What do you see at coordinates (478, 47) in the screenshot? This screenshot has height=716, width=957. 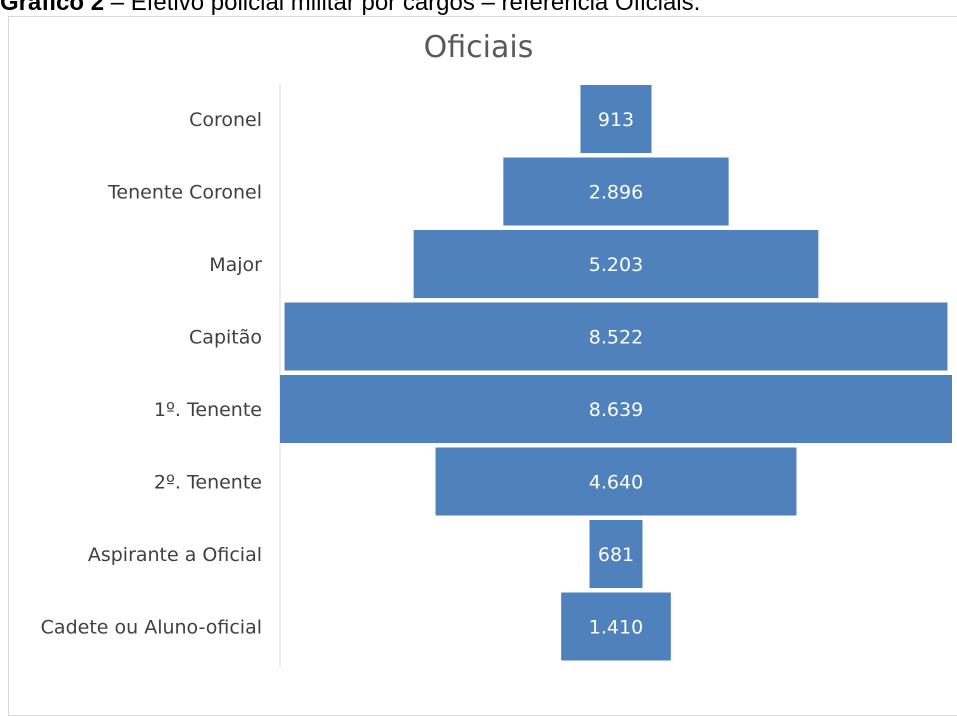 I see `chart-title: Oficiais` at bounding box center [478, 47].